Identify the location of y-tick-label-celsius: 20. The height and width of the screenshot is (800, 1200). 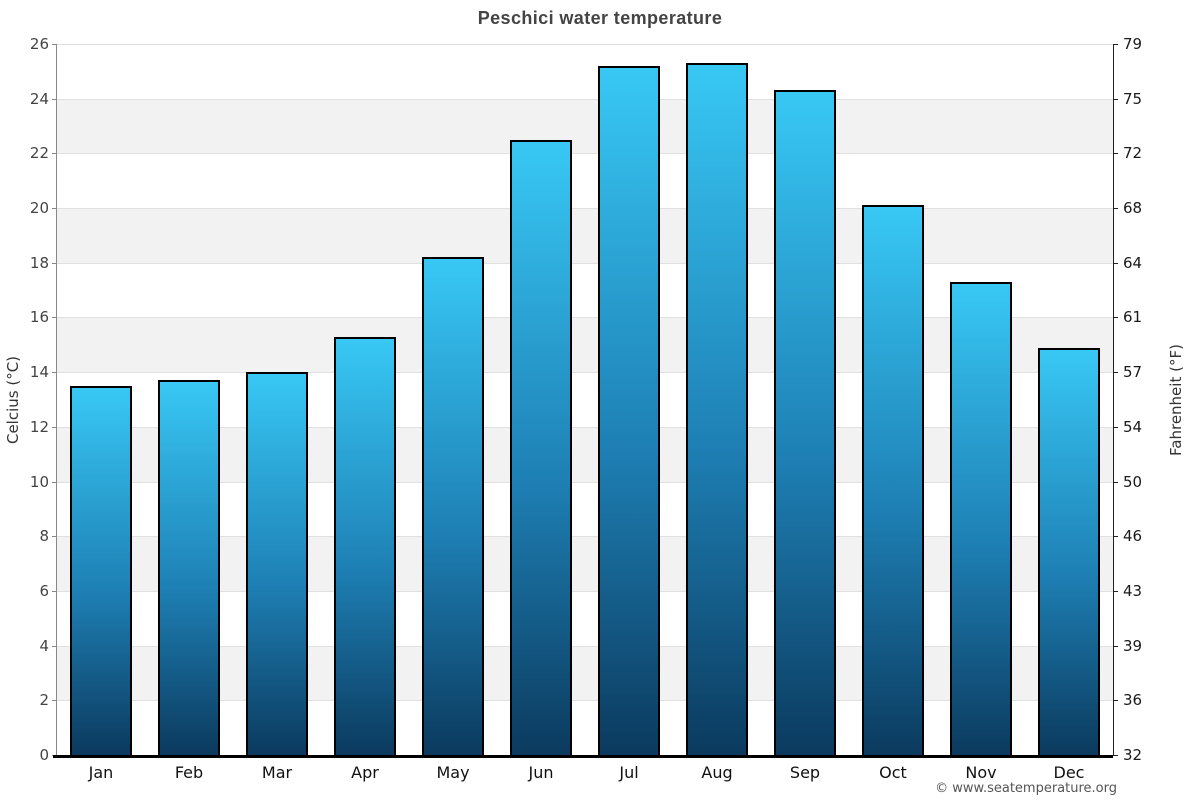
(39, 208).